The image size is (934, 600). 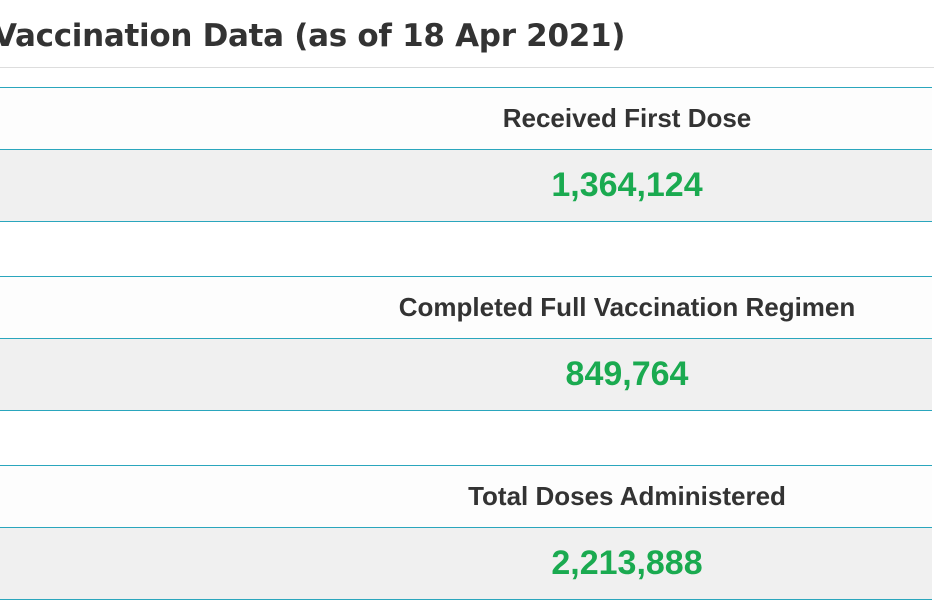 What do you see at coordinates (466, 564) in the screenshot?
I see `section-value-row: 2,213,888` at bounding box center [466, 564].